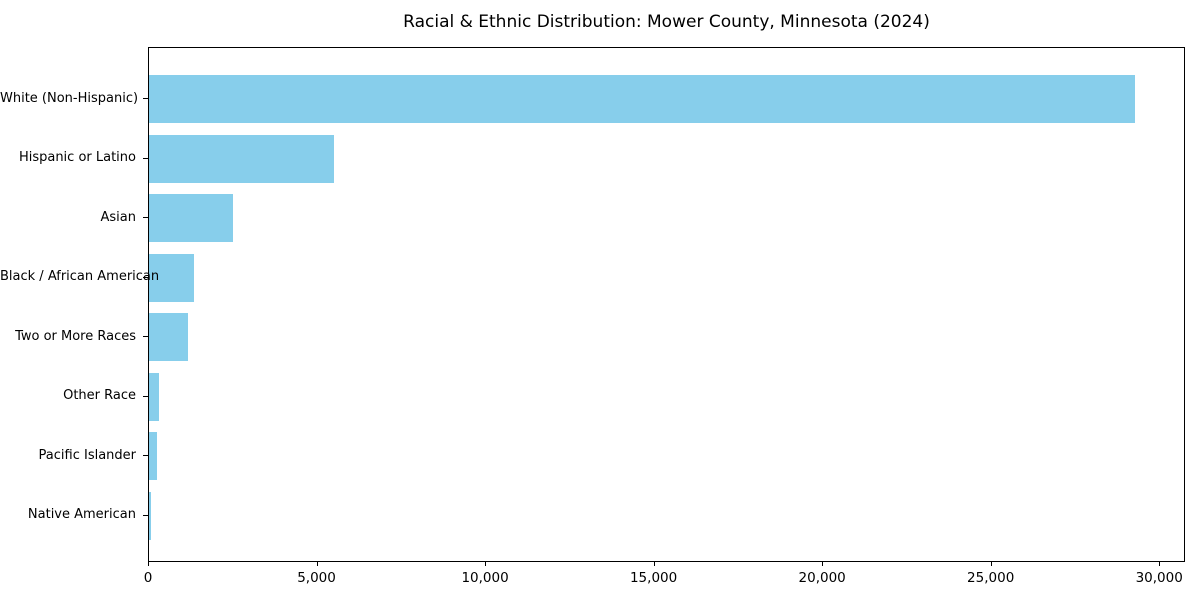 This screenshot has width=1200, height=600. What do you see at coordinates (316, 578) in the screenshot?
I see `x-tick-label: 5,000` at bounding box center [316, 578].